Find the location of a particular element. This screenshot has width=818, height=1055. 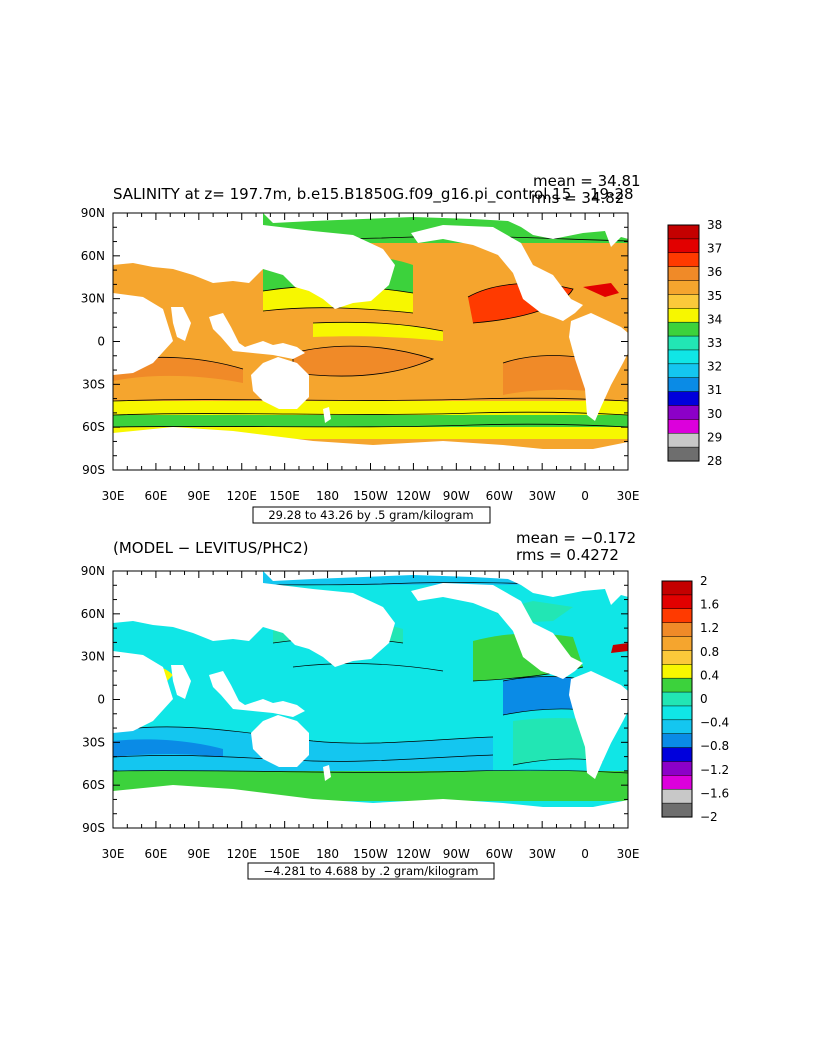

lon-tick-label: 150E is located at coordinates (284, 496).